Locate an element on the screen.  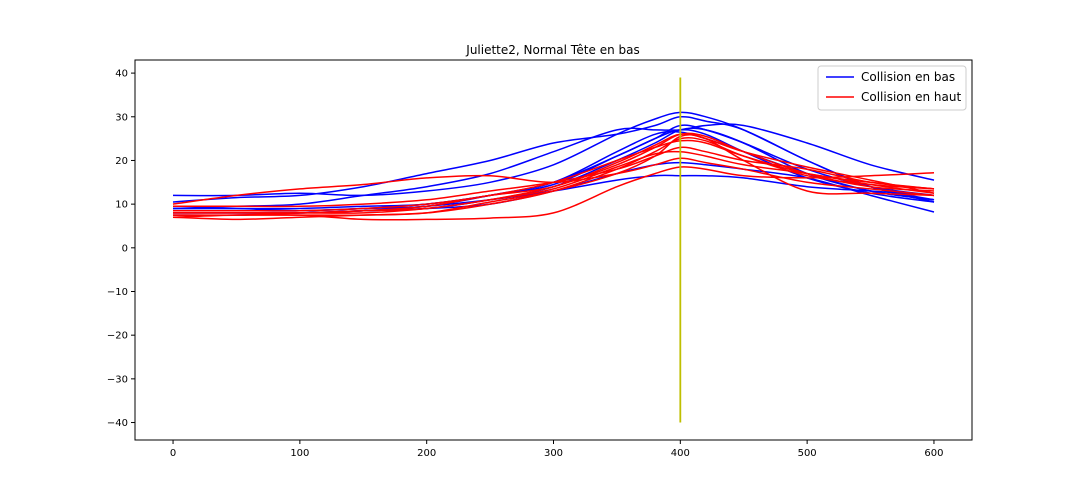
y-tick-label: 0 is located at coordinates (125, 248).